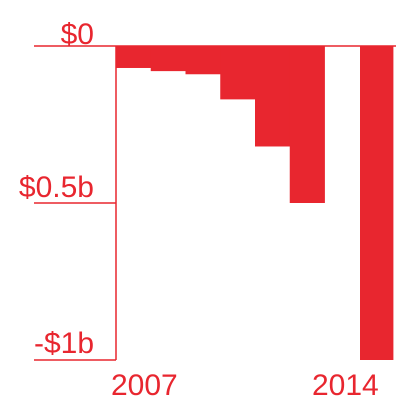 This screenshot has height=401, width=398. Describe the element at coordinates (377, 203) in the screenshot. I see `bar-2014` at that location.